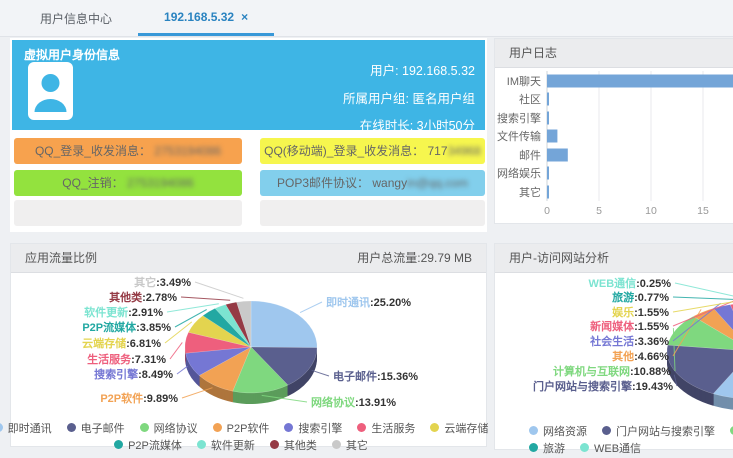  Describe the element at coordinates (651, 211) in the screenshot. I see `x-axis-tick: 10` at that location.